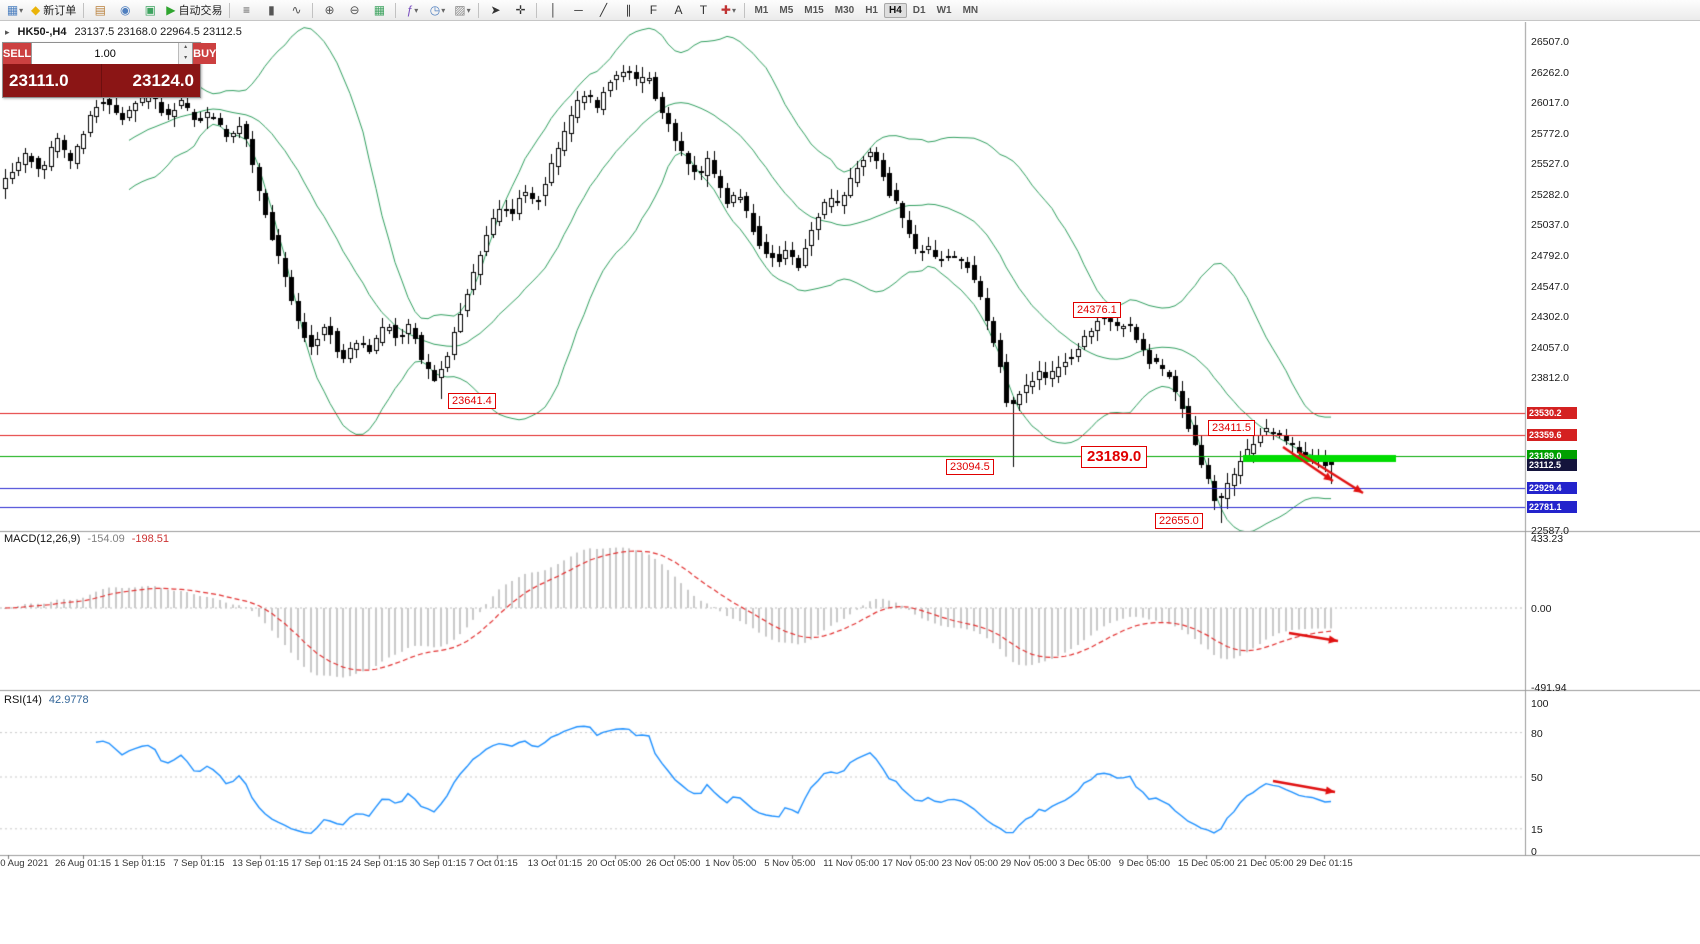 The height and width of the screenshot is (944, 1700). I want to click on fibonacci-button: F, so click(653, 10).